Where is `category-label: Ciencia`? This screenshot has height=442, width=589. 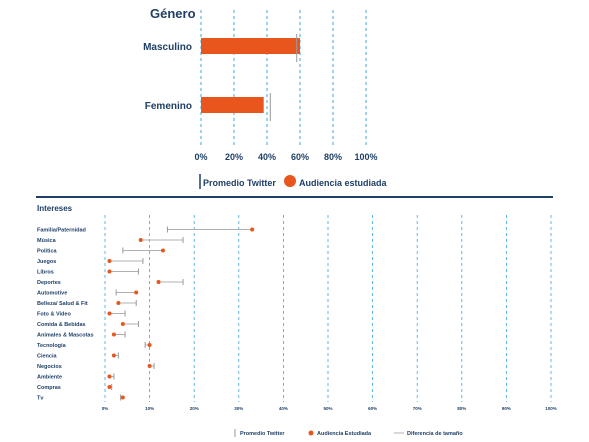
category-label: Ciencia is located at coordinates (47, 357).